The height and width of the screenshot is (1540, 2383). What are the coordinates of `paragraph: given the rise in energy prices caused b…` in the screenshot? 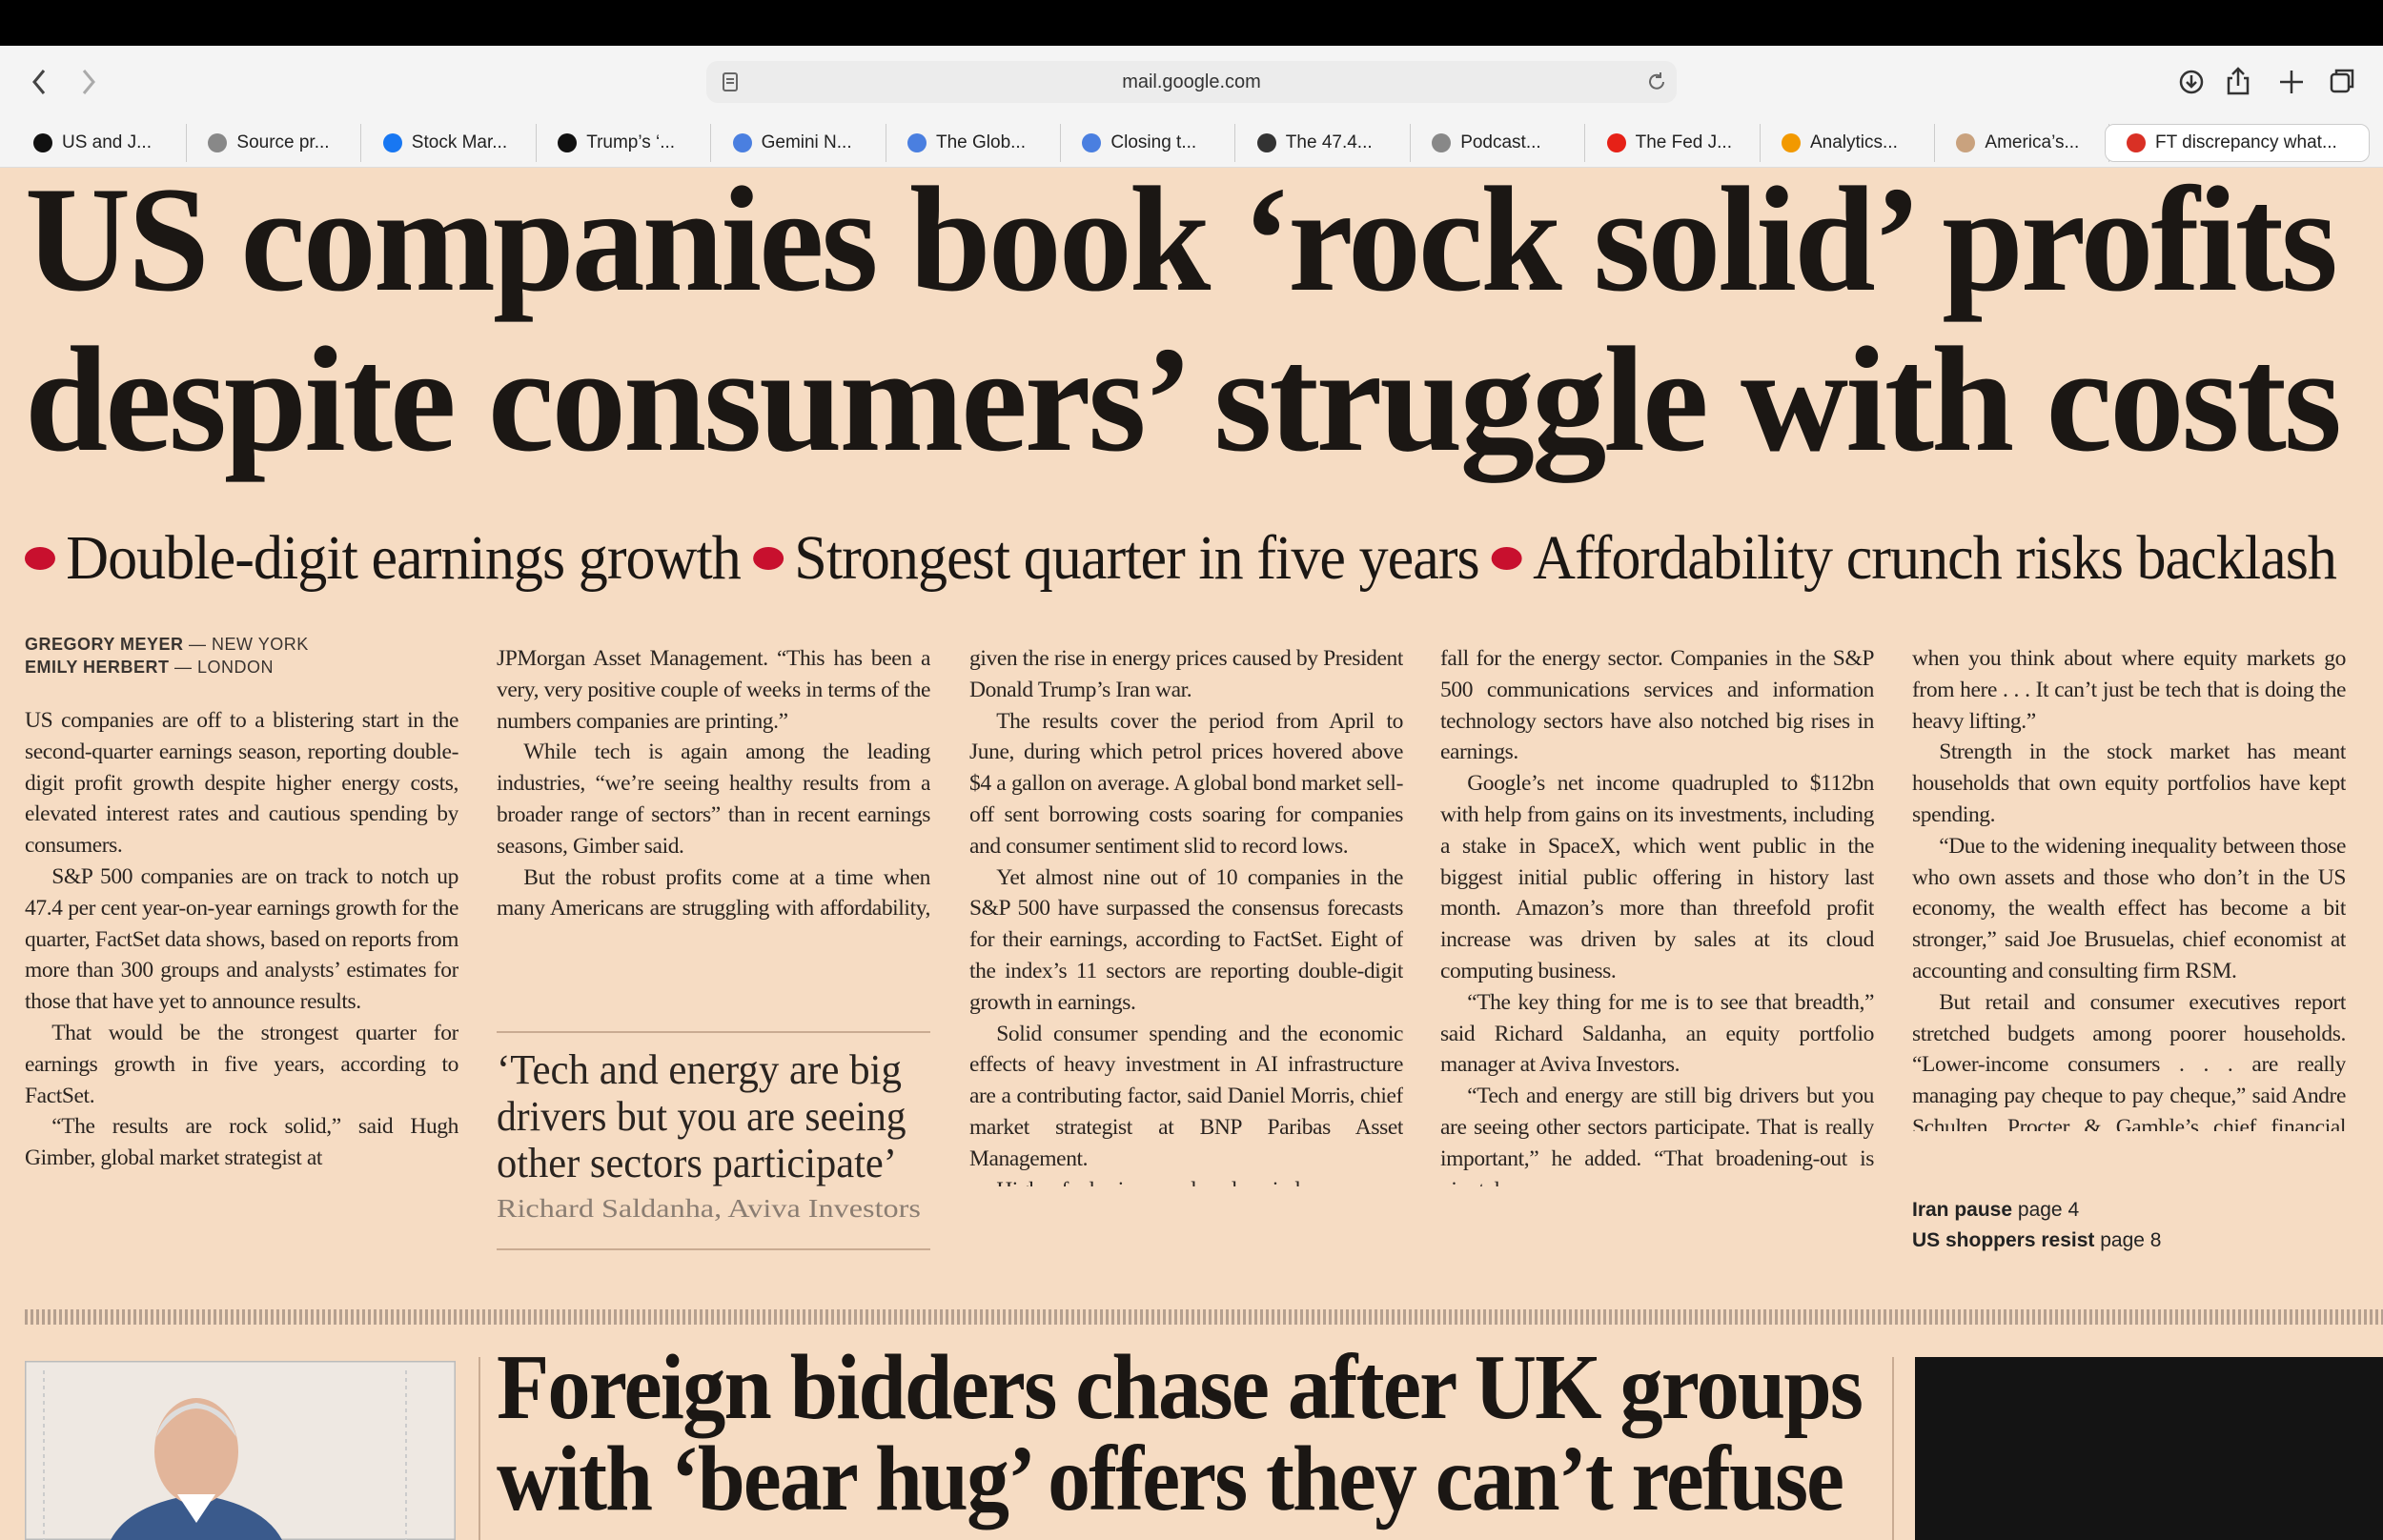 It's located at (1186, 674).